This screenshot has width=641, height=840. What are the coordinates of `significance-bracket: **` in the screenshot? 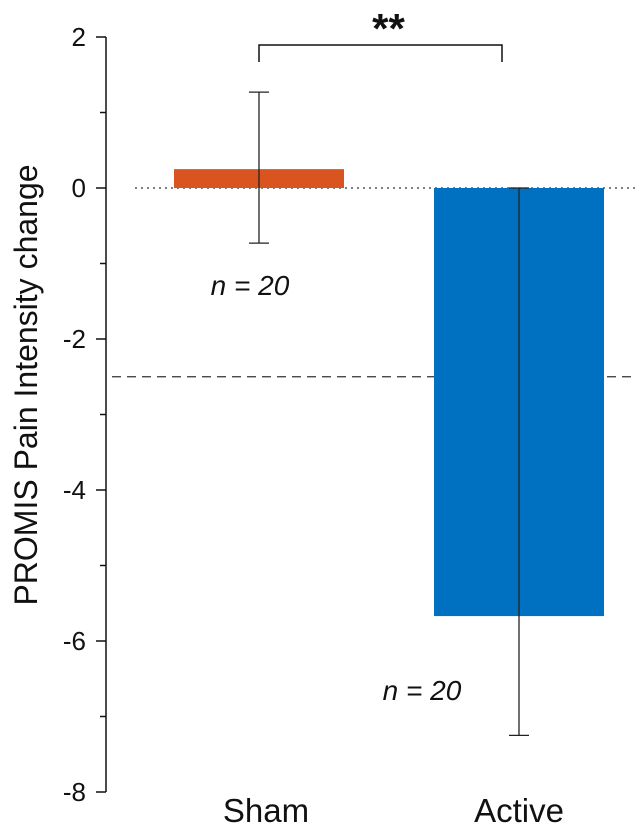 It's located at (380, 33).